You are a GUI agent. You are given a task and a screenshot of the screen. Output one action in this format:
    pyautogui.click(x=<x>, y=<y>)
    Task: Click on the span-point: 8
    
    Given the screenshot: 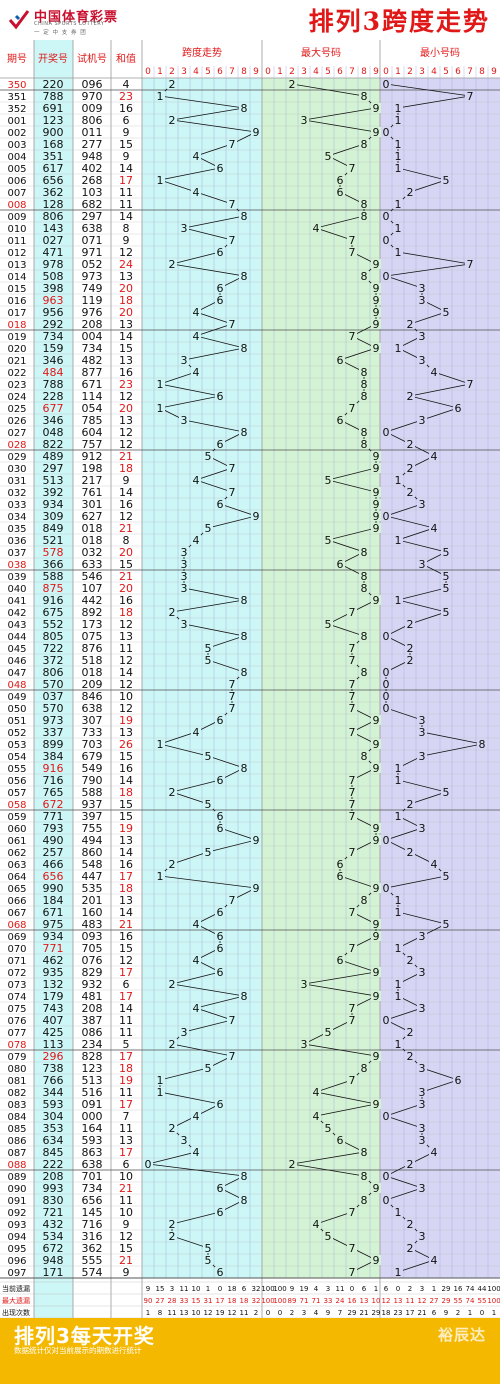 What is the action you would take?
    pyautogui.click(x=244, y=348)
    